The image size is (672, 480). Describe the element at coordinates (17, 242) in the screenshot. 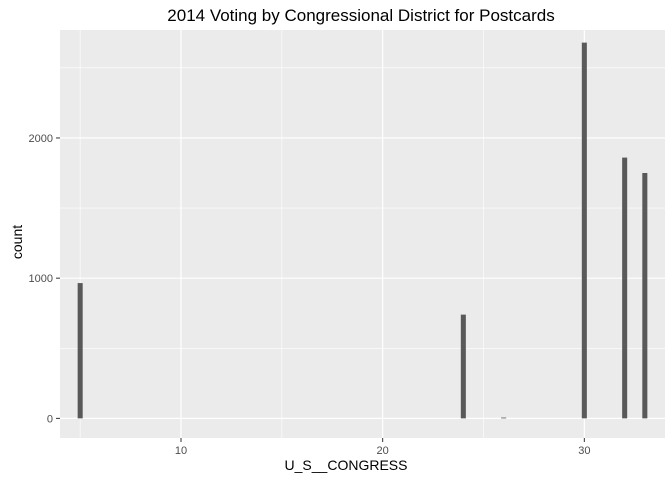

I see `y-axis-title: count` at that location.